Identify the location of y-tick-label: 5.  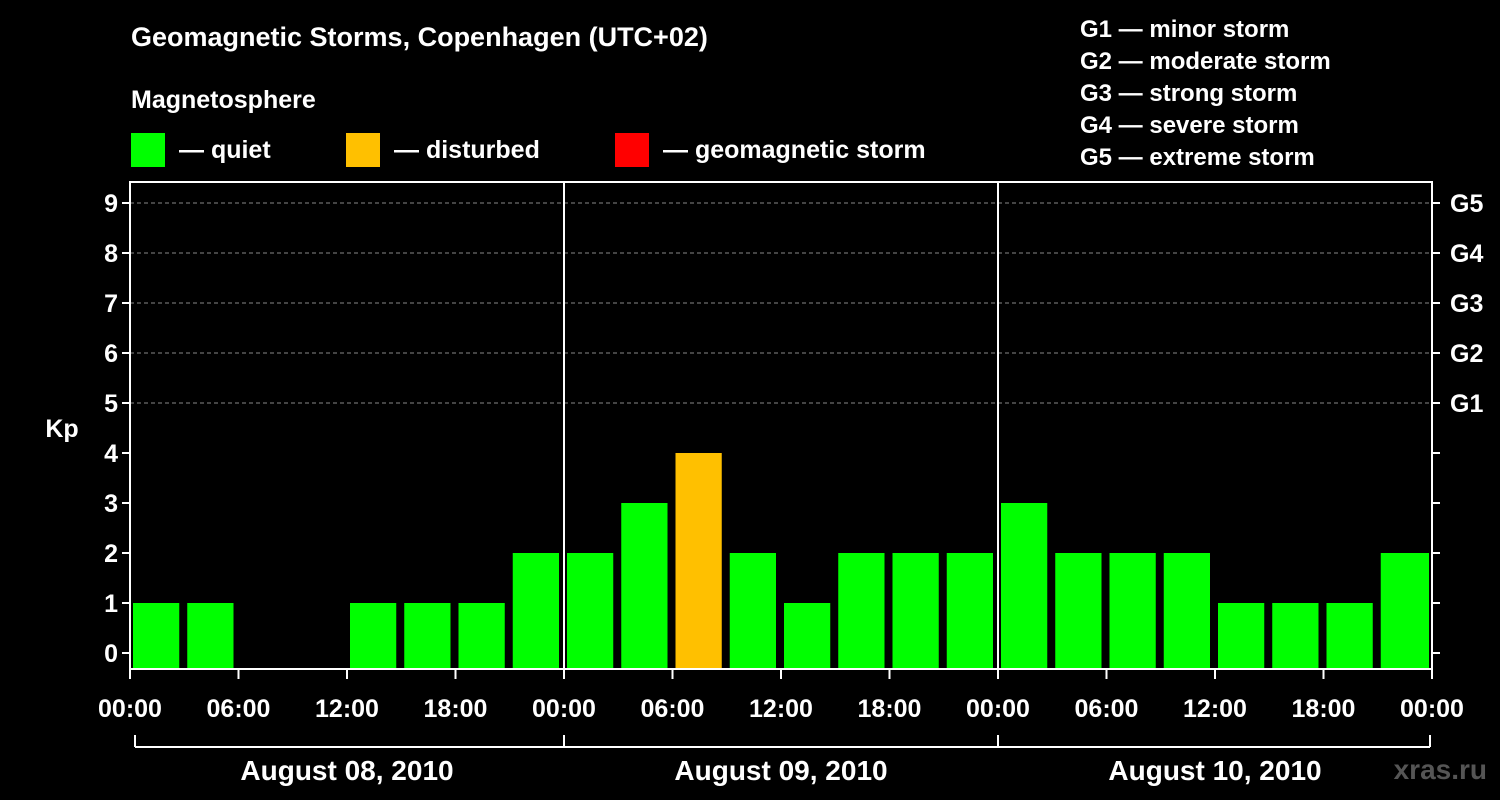
(111, 404).